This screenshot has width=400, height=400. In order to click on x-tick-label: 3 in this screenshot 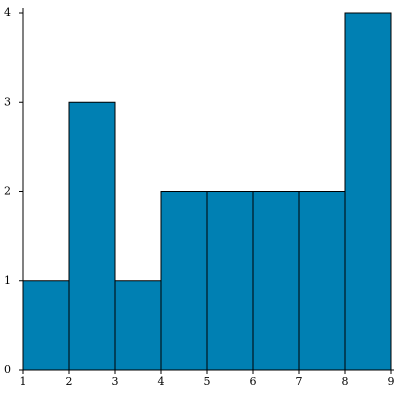, I will do `click(115, 381)`.